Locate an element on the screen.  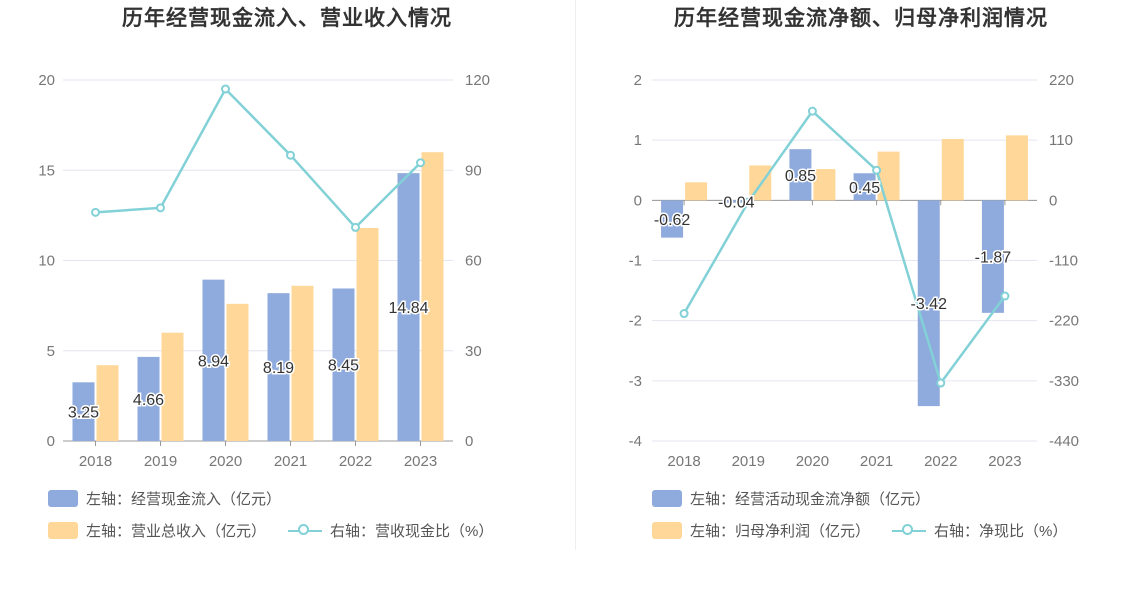
y-left-tick-label: 10 is located at coordinates (46, 261).